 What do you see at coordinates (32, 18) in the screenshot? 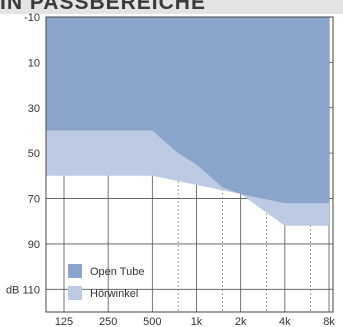
I see `y-tick-label: -10` at bounding box center [32, 18].